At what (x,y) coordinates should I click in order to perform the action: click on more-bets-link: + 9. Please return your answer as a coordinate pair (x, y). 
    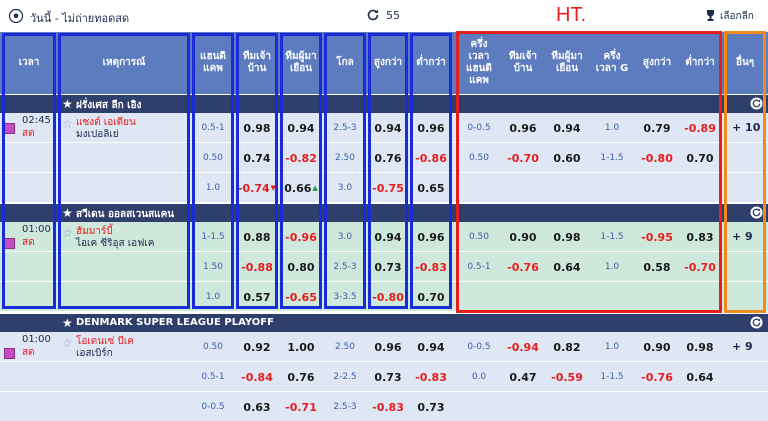
    Looking at the image, I should click on (742, 236).